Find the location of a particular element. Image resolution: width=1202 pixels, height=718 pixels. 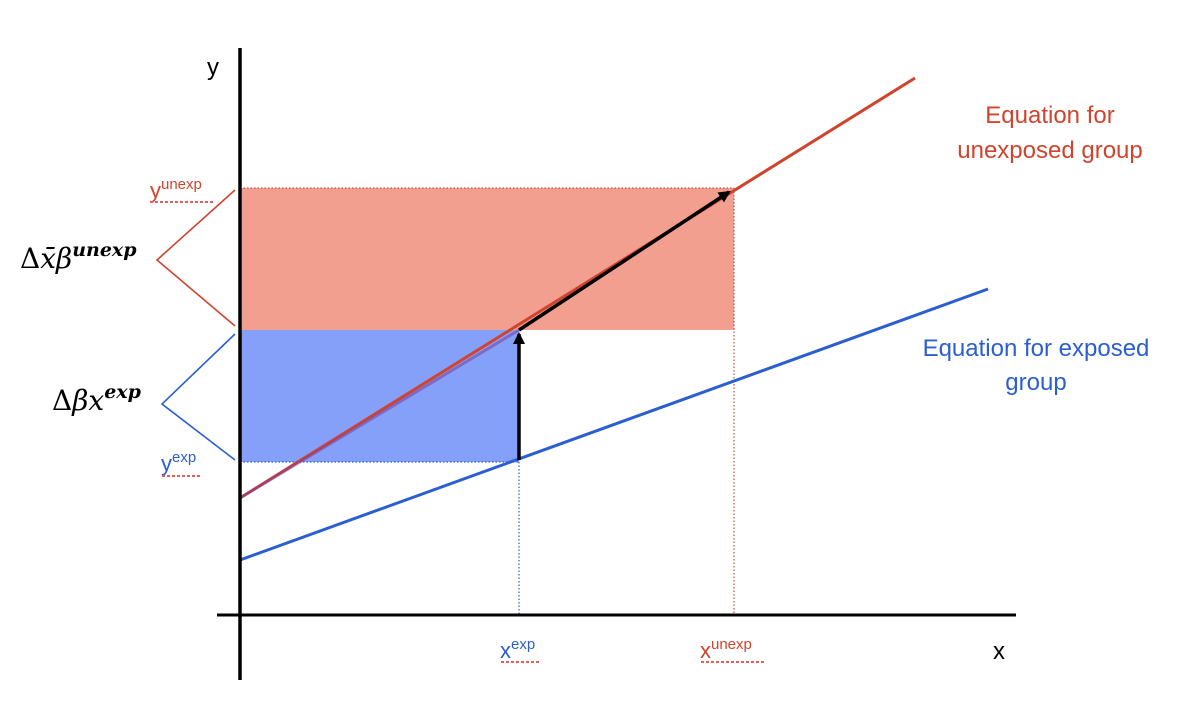

endowment-brace is located at coordinates (195, 258).